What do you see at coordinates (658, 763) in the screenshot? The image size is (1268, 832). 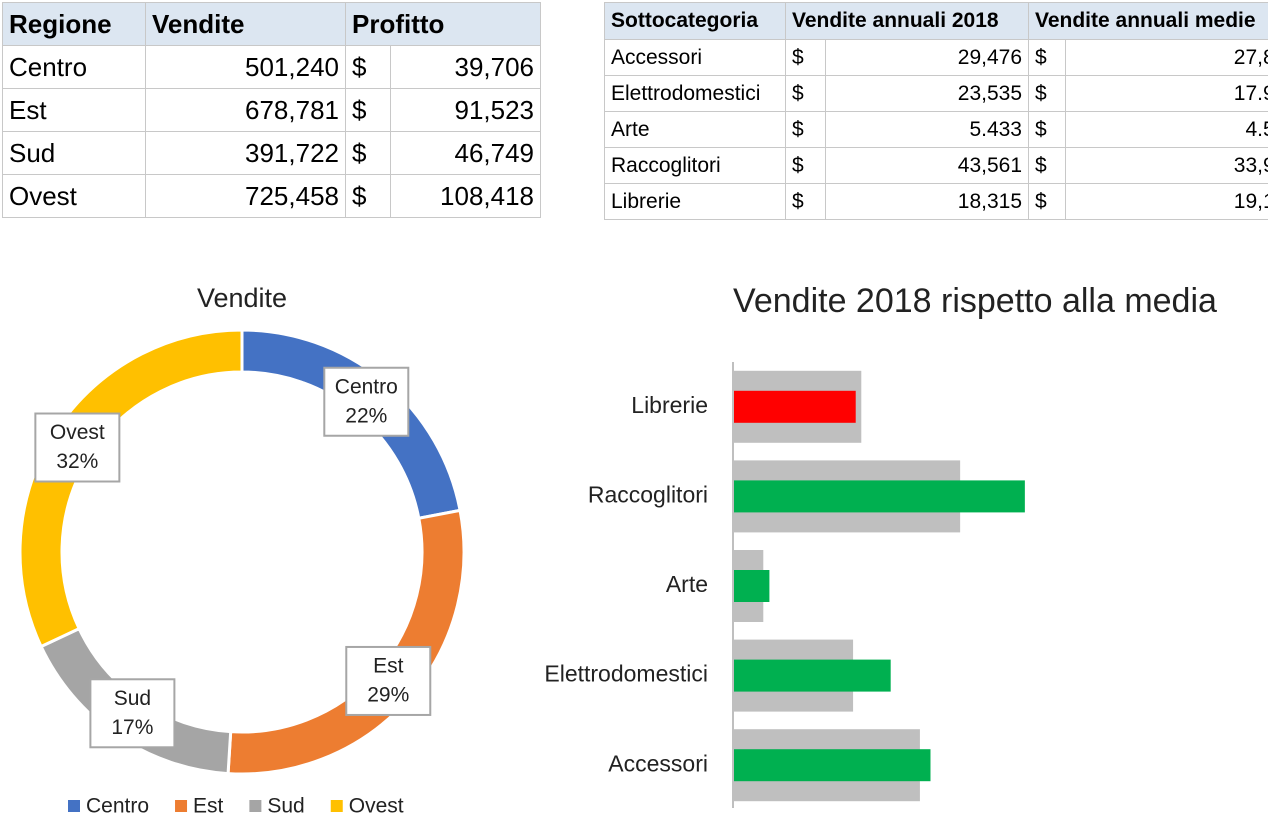 I see `y-tick-label: Accessori` at bounding box center [658, 763].